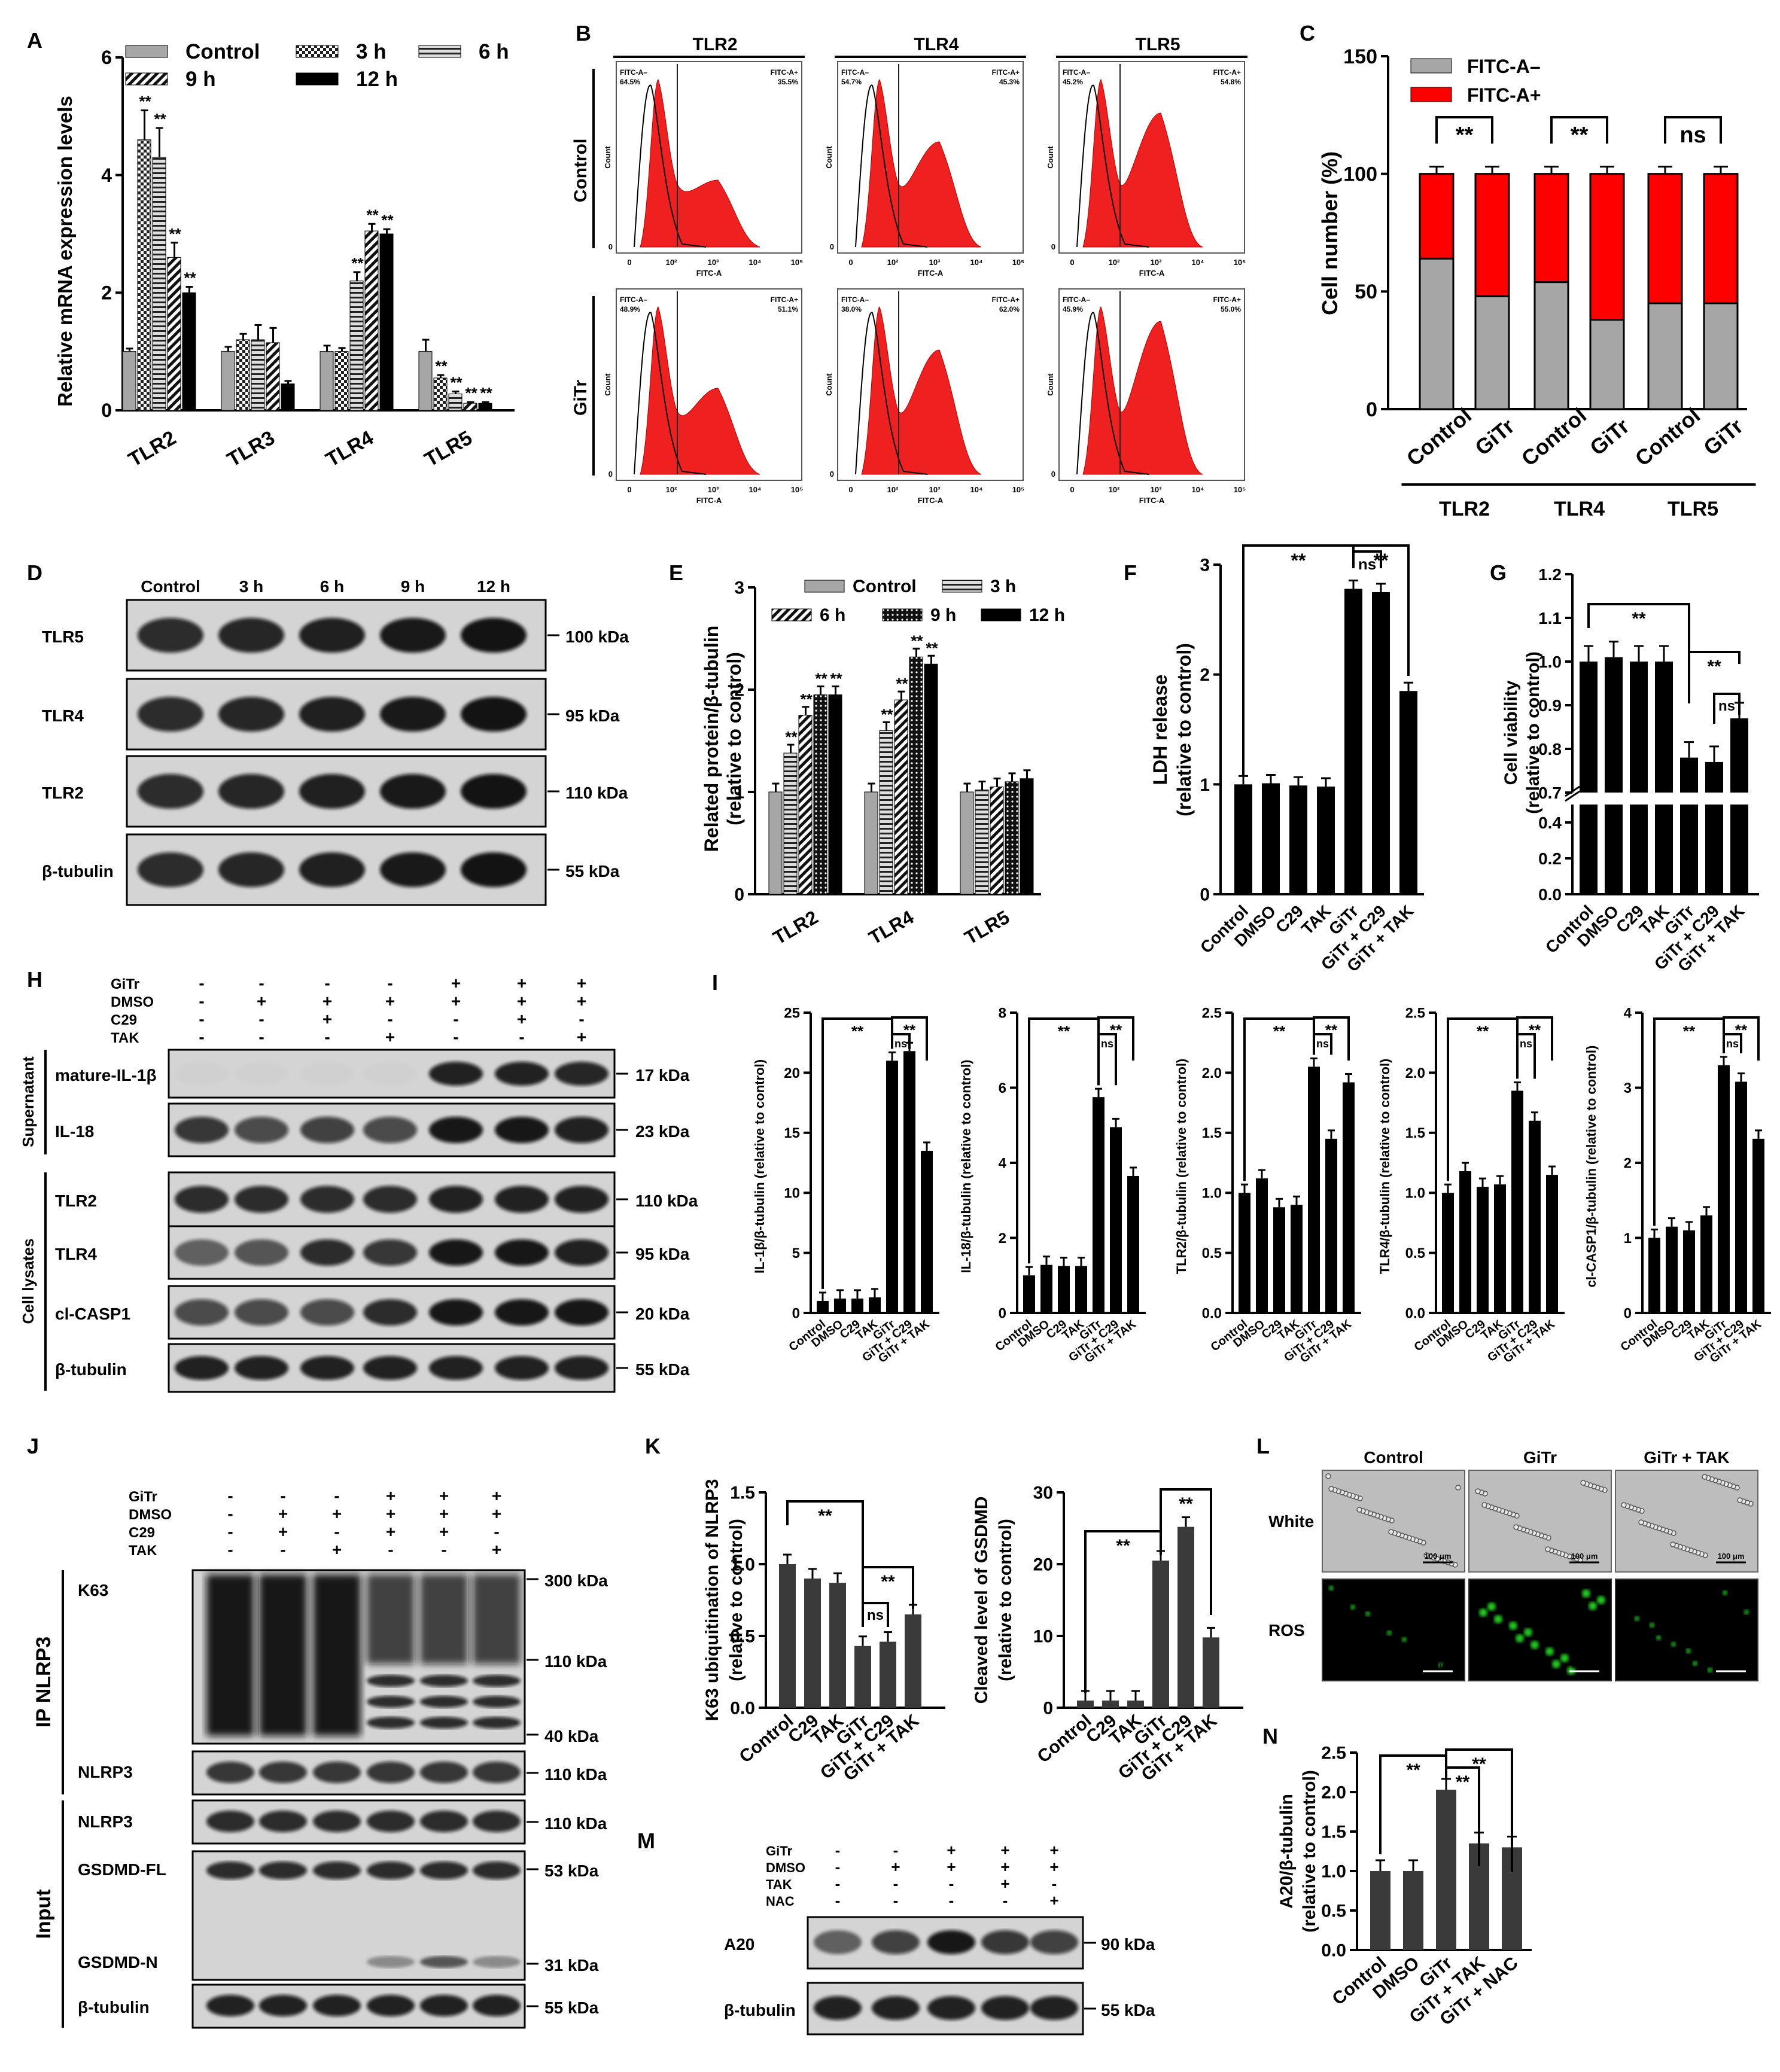  I want to click on n-ylabel-line1: A20/β-tubulin, so click(1287, 1851).